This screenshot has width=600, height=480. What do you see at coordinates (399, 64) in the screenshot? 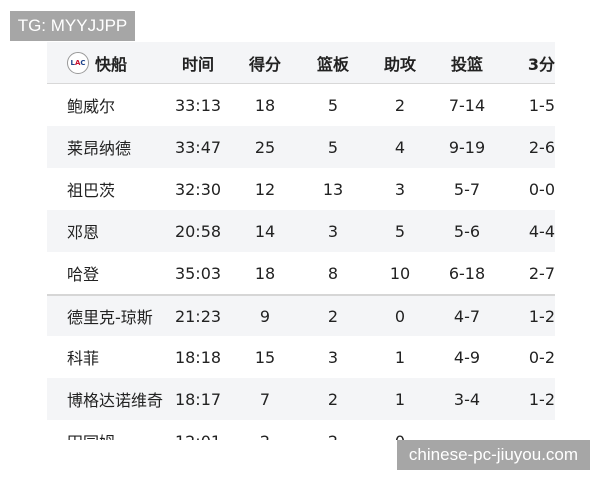
I see `column-header: 助攻` at bounding box center [399, 64].